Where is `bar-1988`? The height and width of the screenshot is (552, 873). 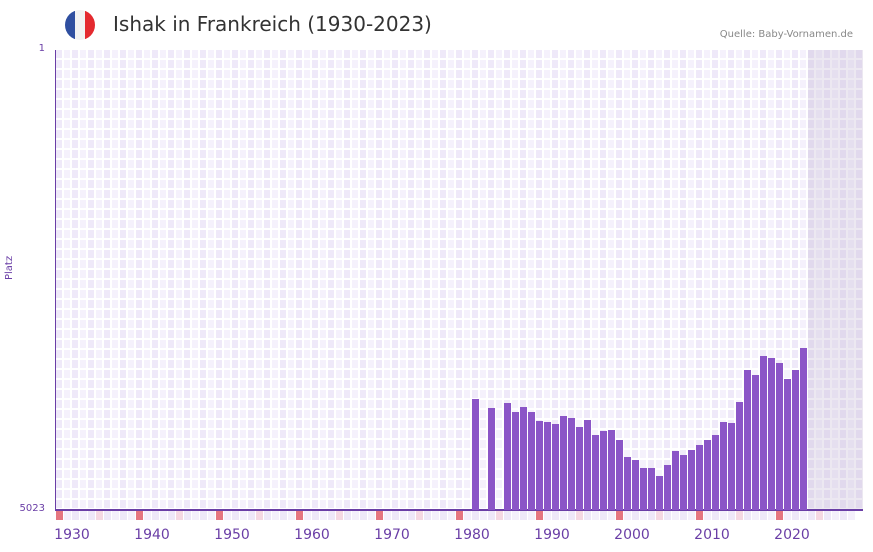 bar-1988 is located at coordinates (539, 465).